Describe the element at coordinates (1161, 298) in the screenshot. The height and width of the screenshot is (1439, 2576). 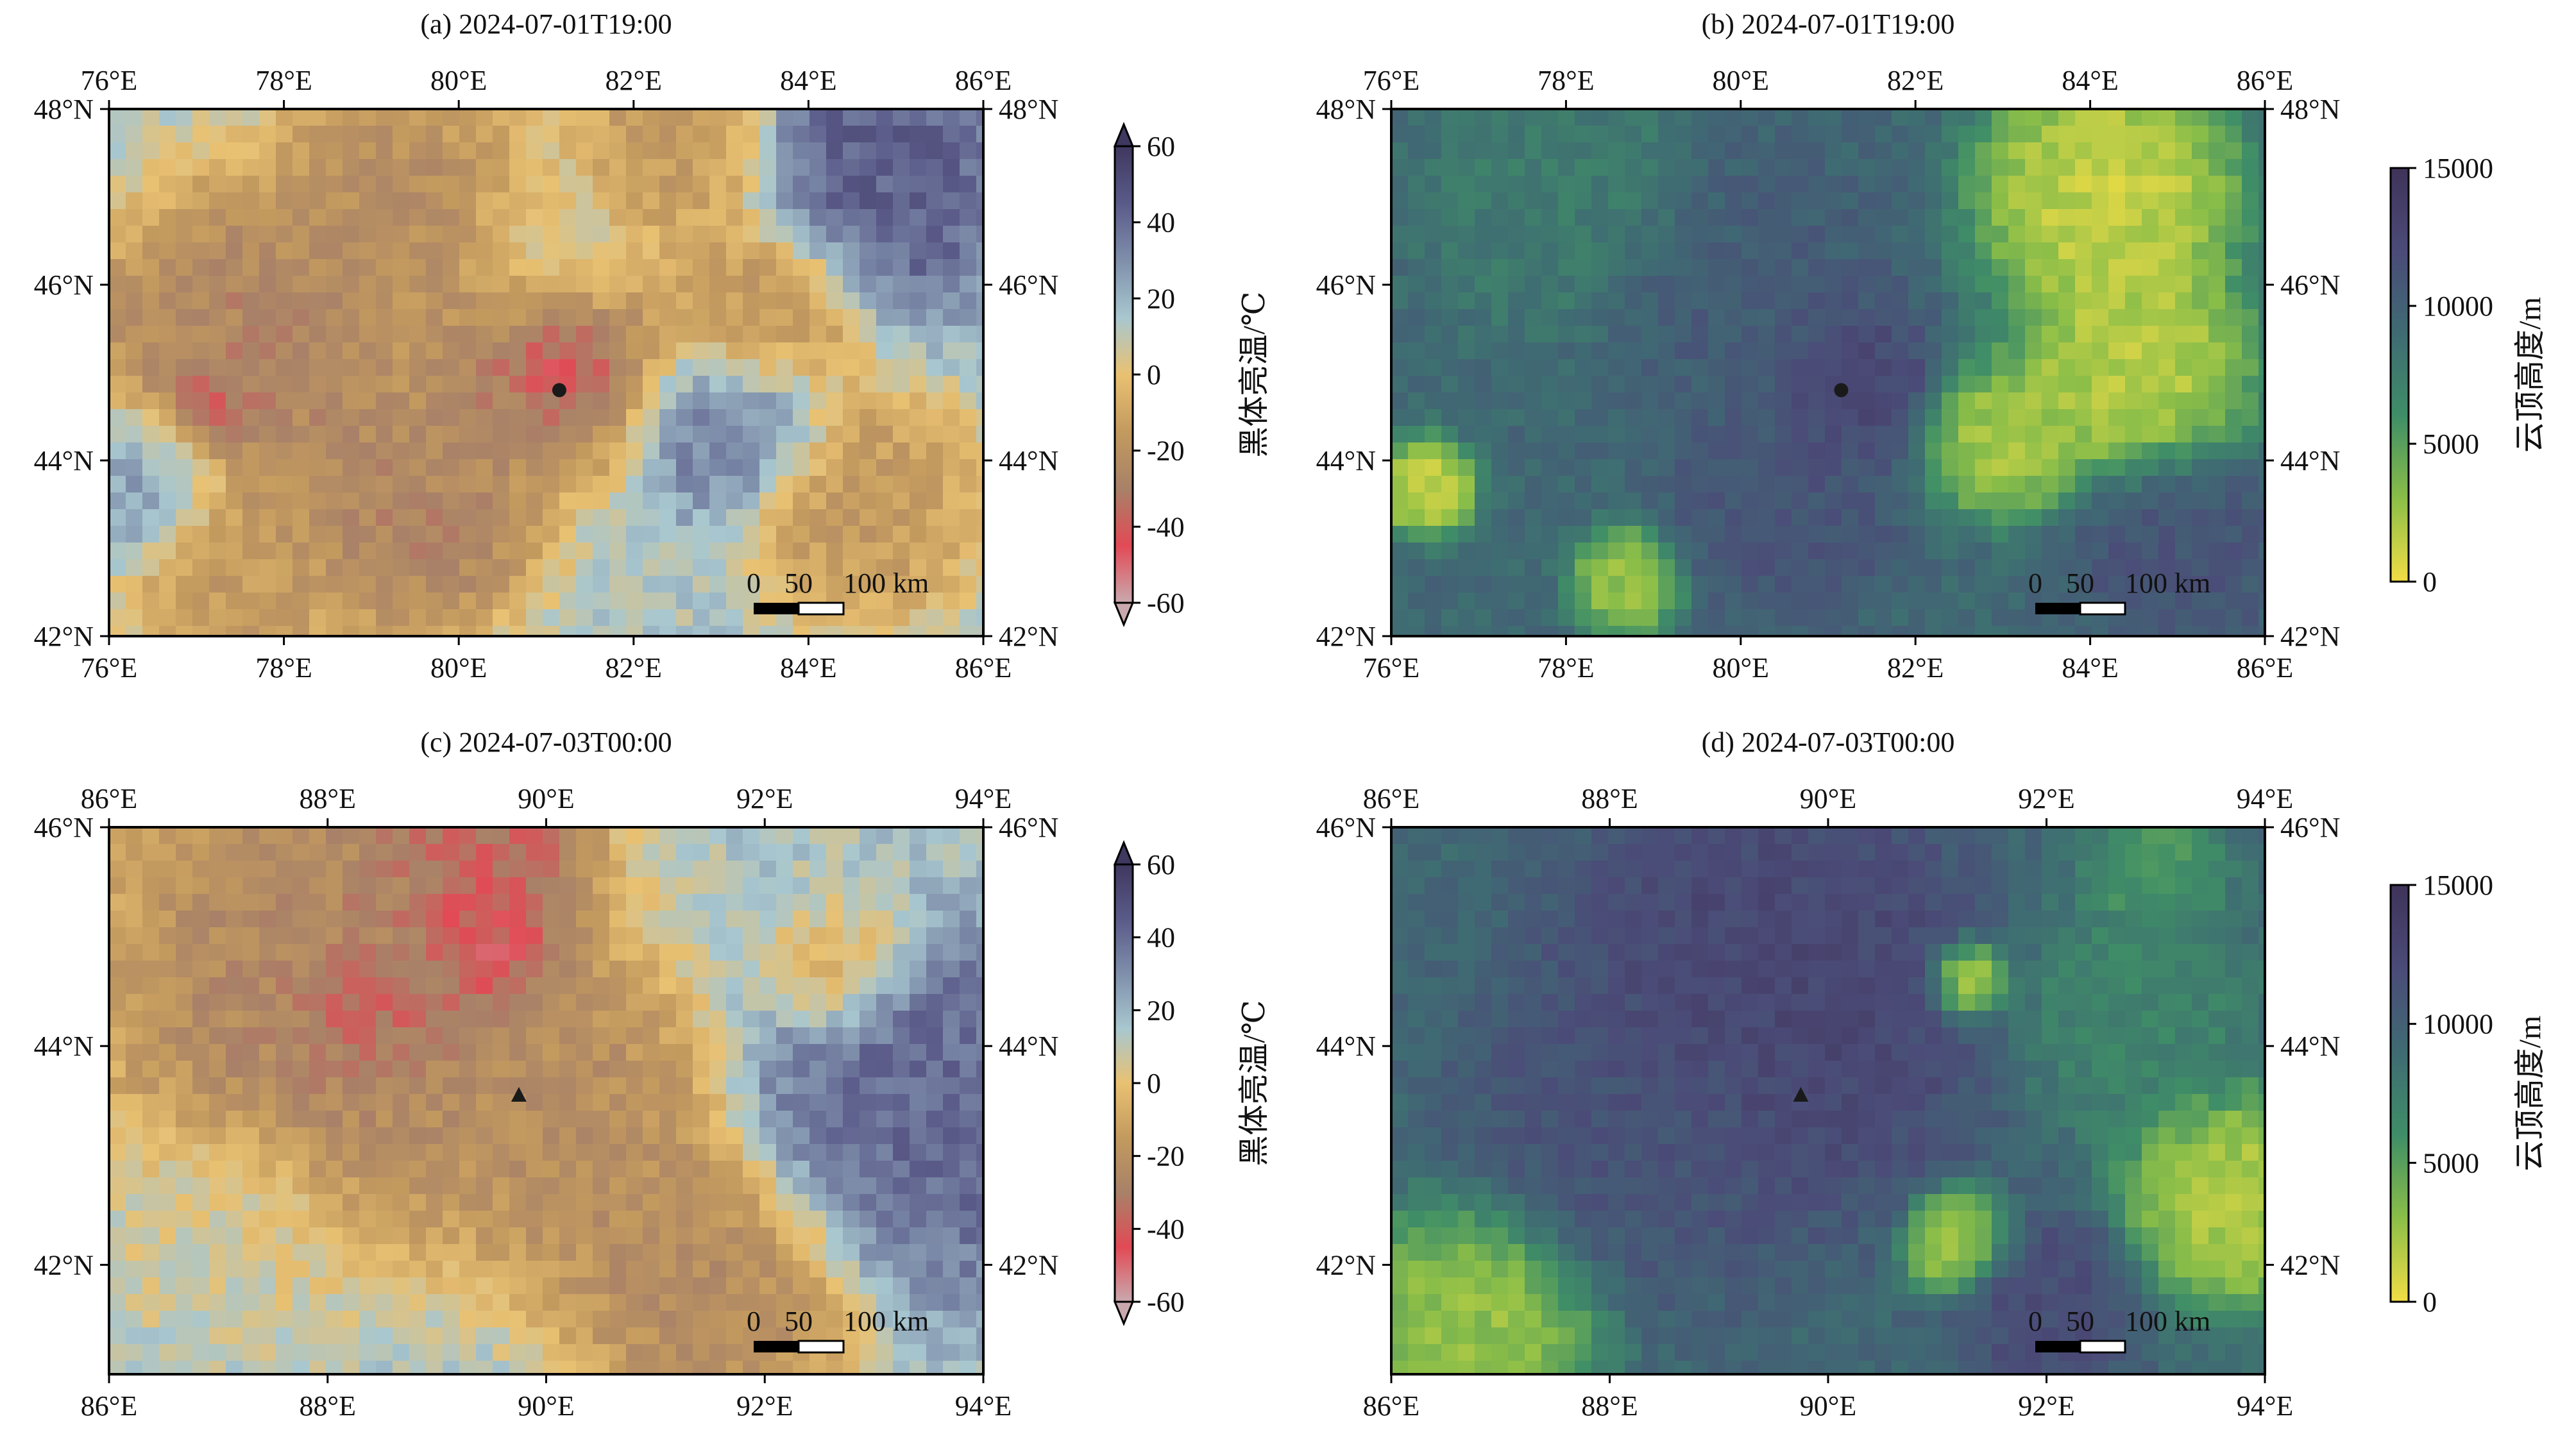
I see `colorbar-tick-label: 20` at that location.